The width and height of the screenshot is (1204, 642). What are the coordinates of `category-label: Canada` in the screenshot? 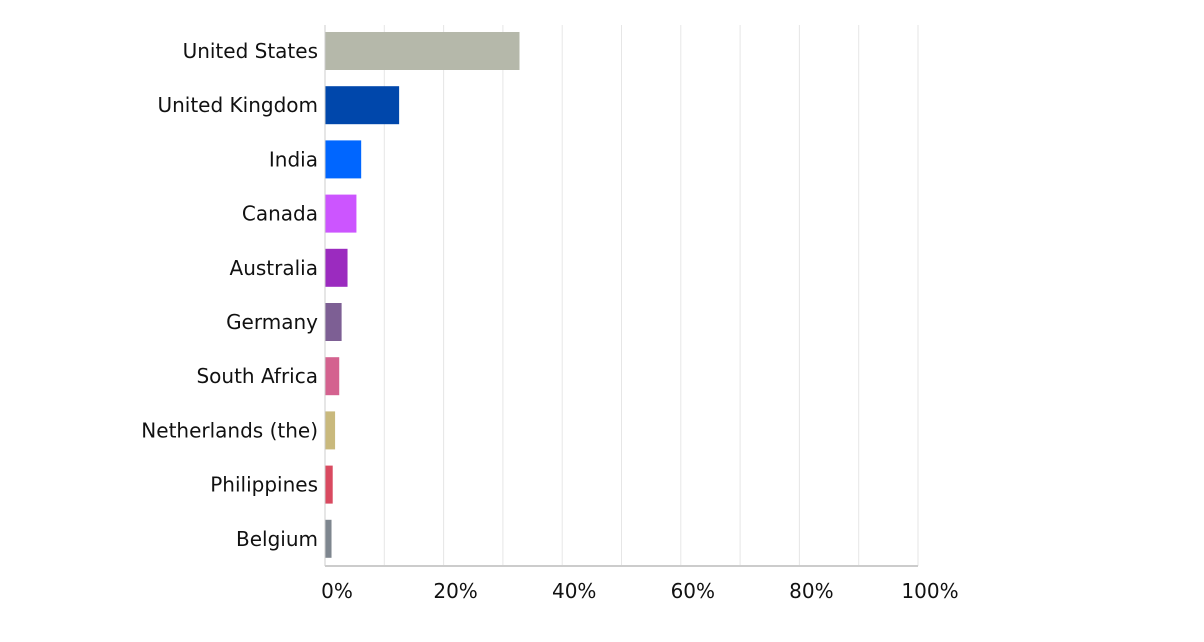 It's located at (280, 214).